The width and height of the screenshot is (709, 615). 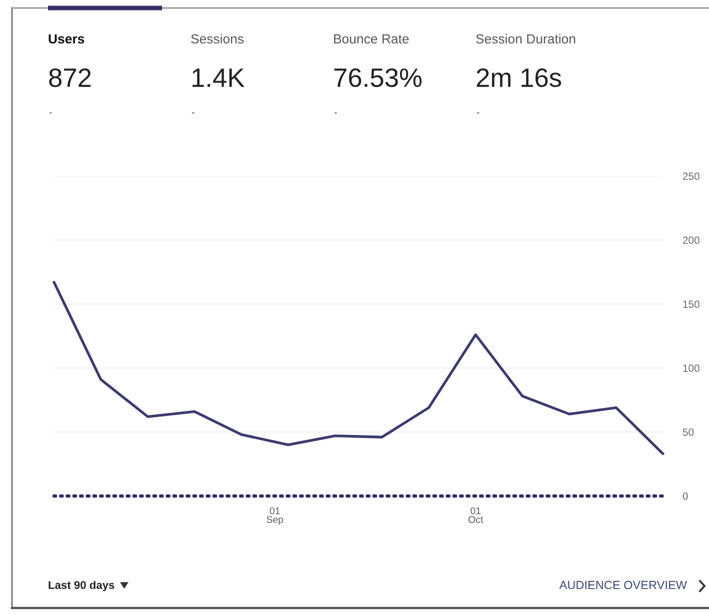 What do you see at coordinates (526, 39) in the screenshot?
I see `text: Session Duration` at bounding box center [526, 39].